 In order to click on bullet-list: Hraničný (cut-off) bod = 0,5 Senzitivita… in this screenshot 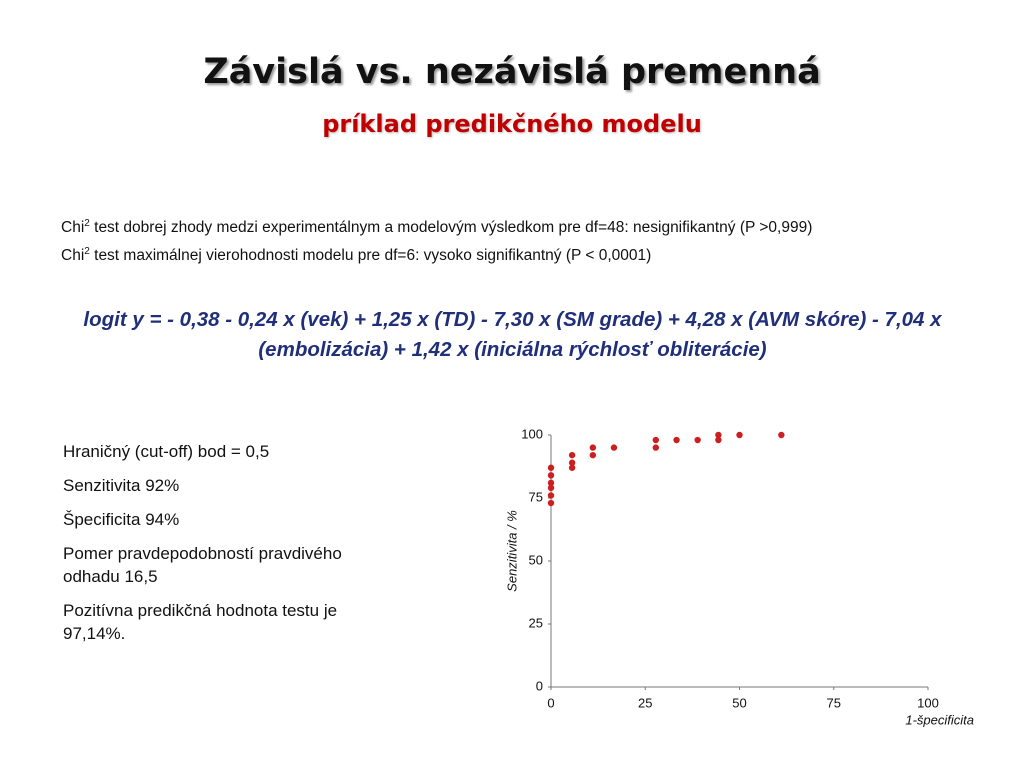, I will do `click(208, 548)`.